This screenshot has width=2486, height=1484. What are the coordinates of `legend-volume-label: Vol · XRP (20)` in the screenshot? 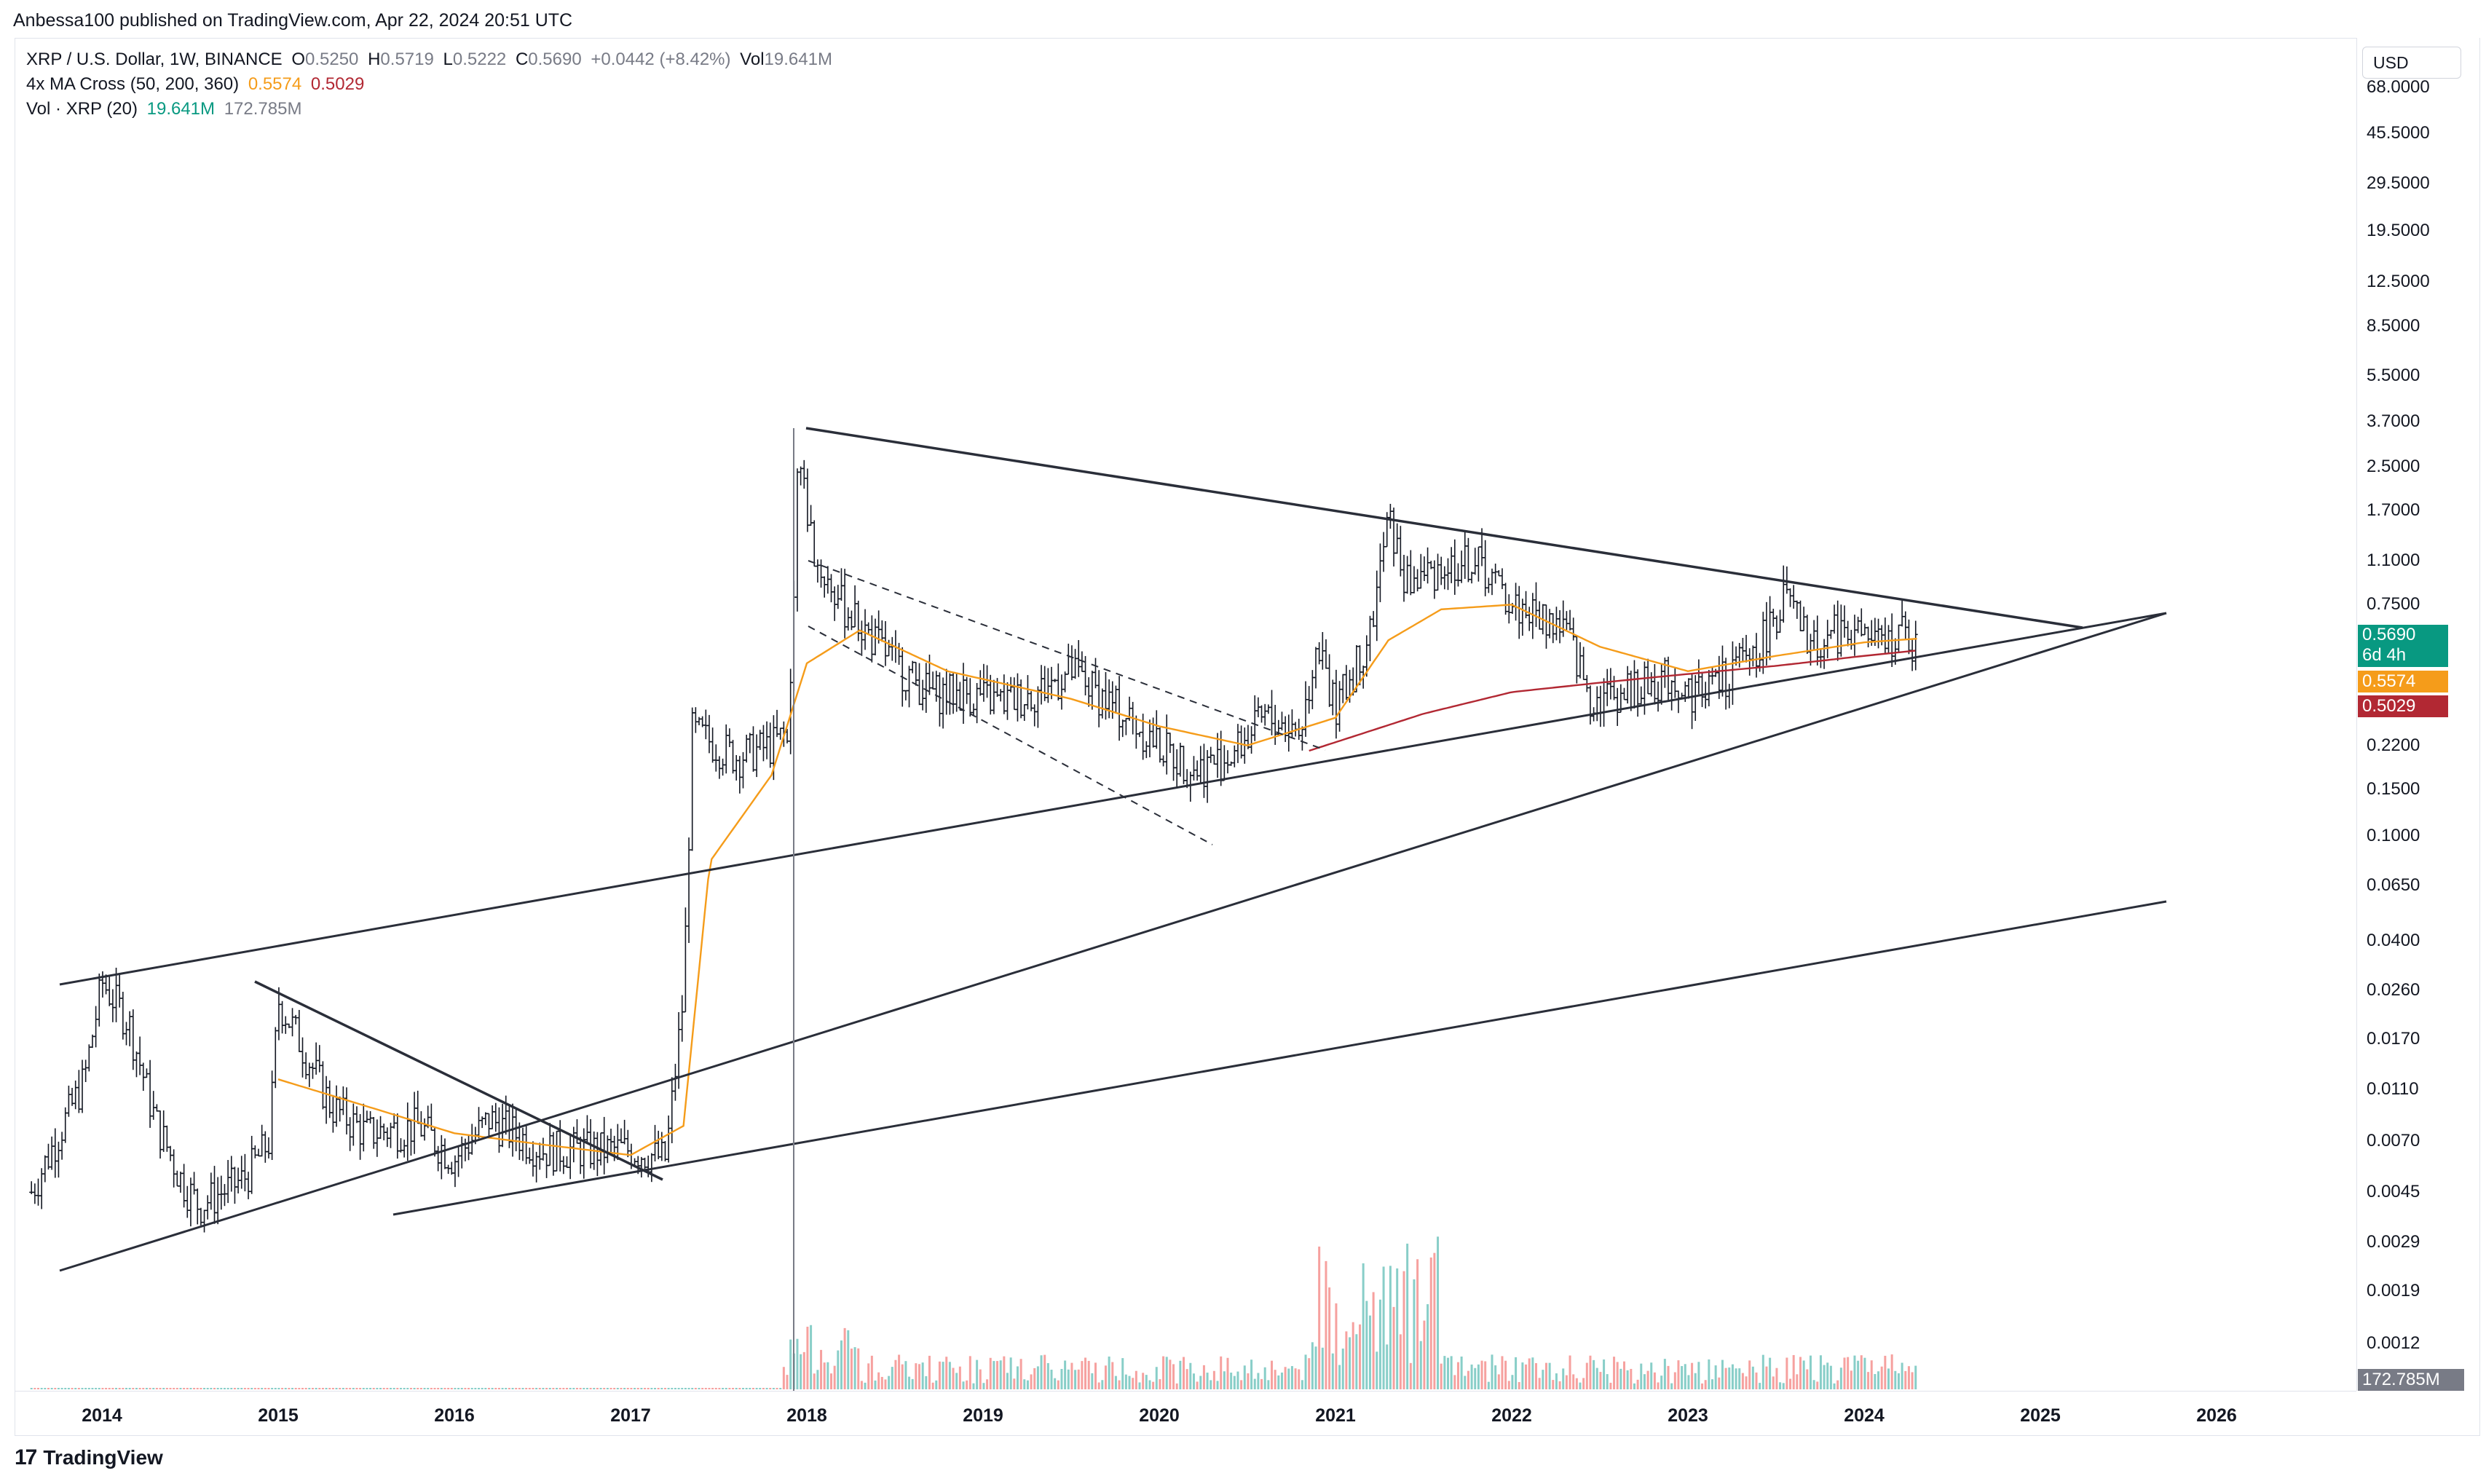 It's located at (82, 109).